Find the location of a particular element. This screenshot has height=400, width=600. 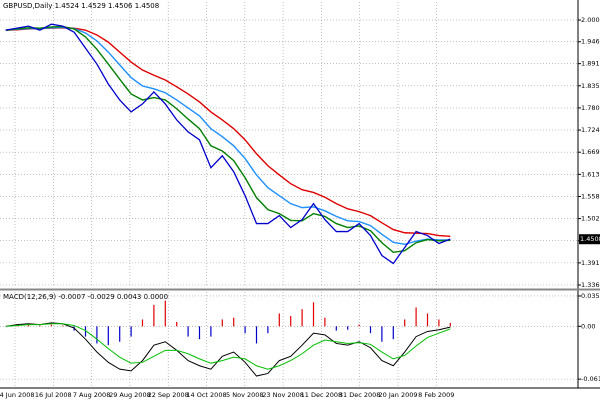

x-tick-label: 22 Sep 2008 is located at coordinates (168, 395).